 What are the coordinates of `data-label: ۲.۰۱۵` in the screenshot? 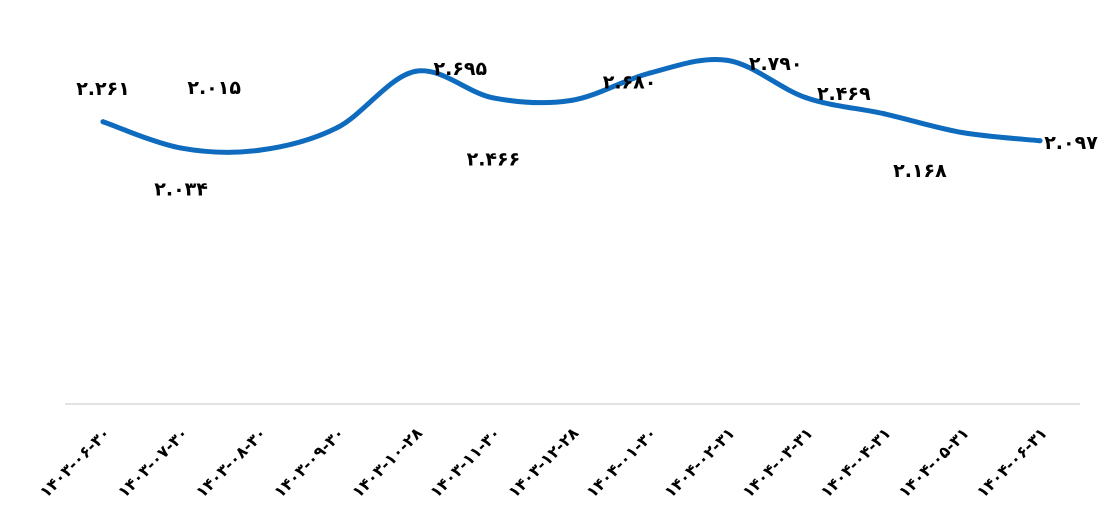 It's located at (214, 88).